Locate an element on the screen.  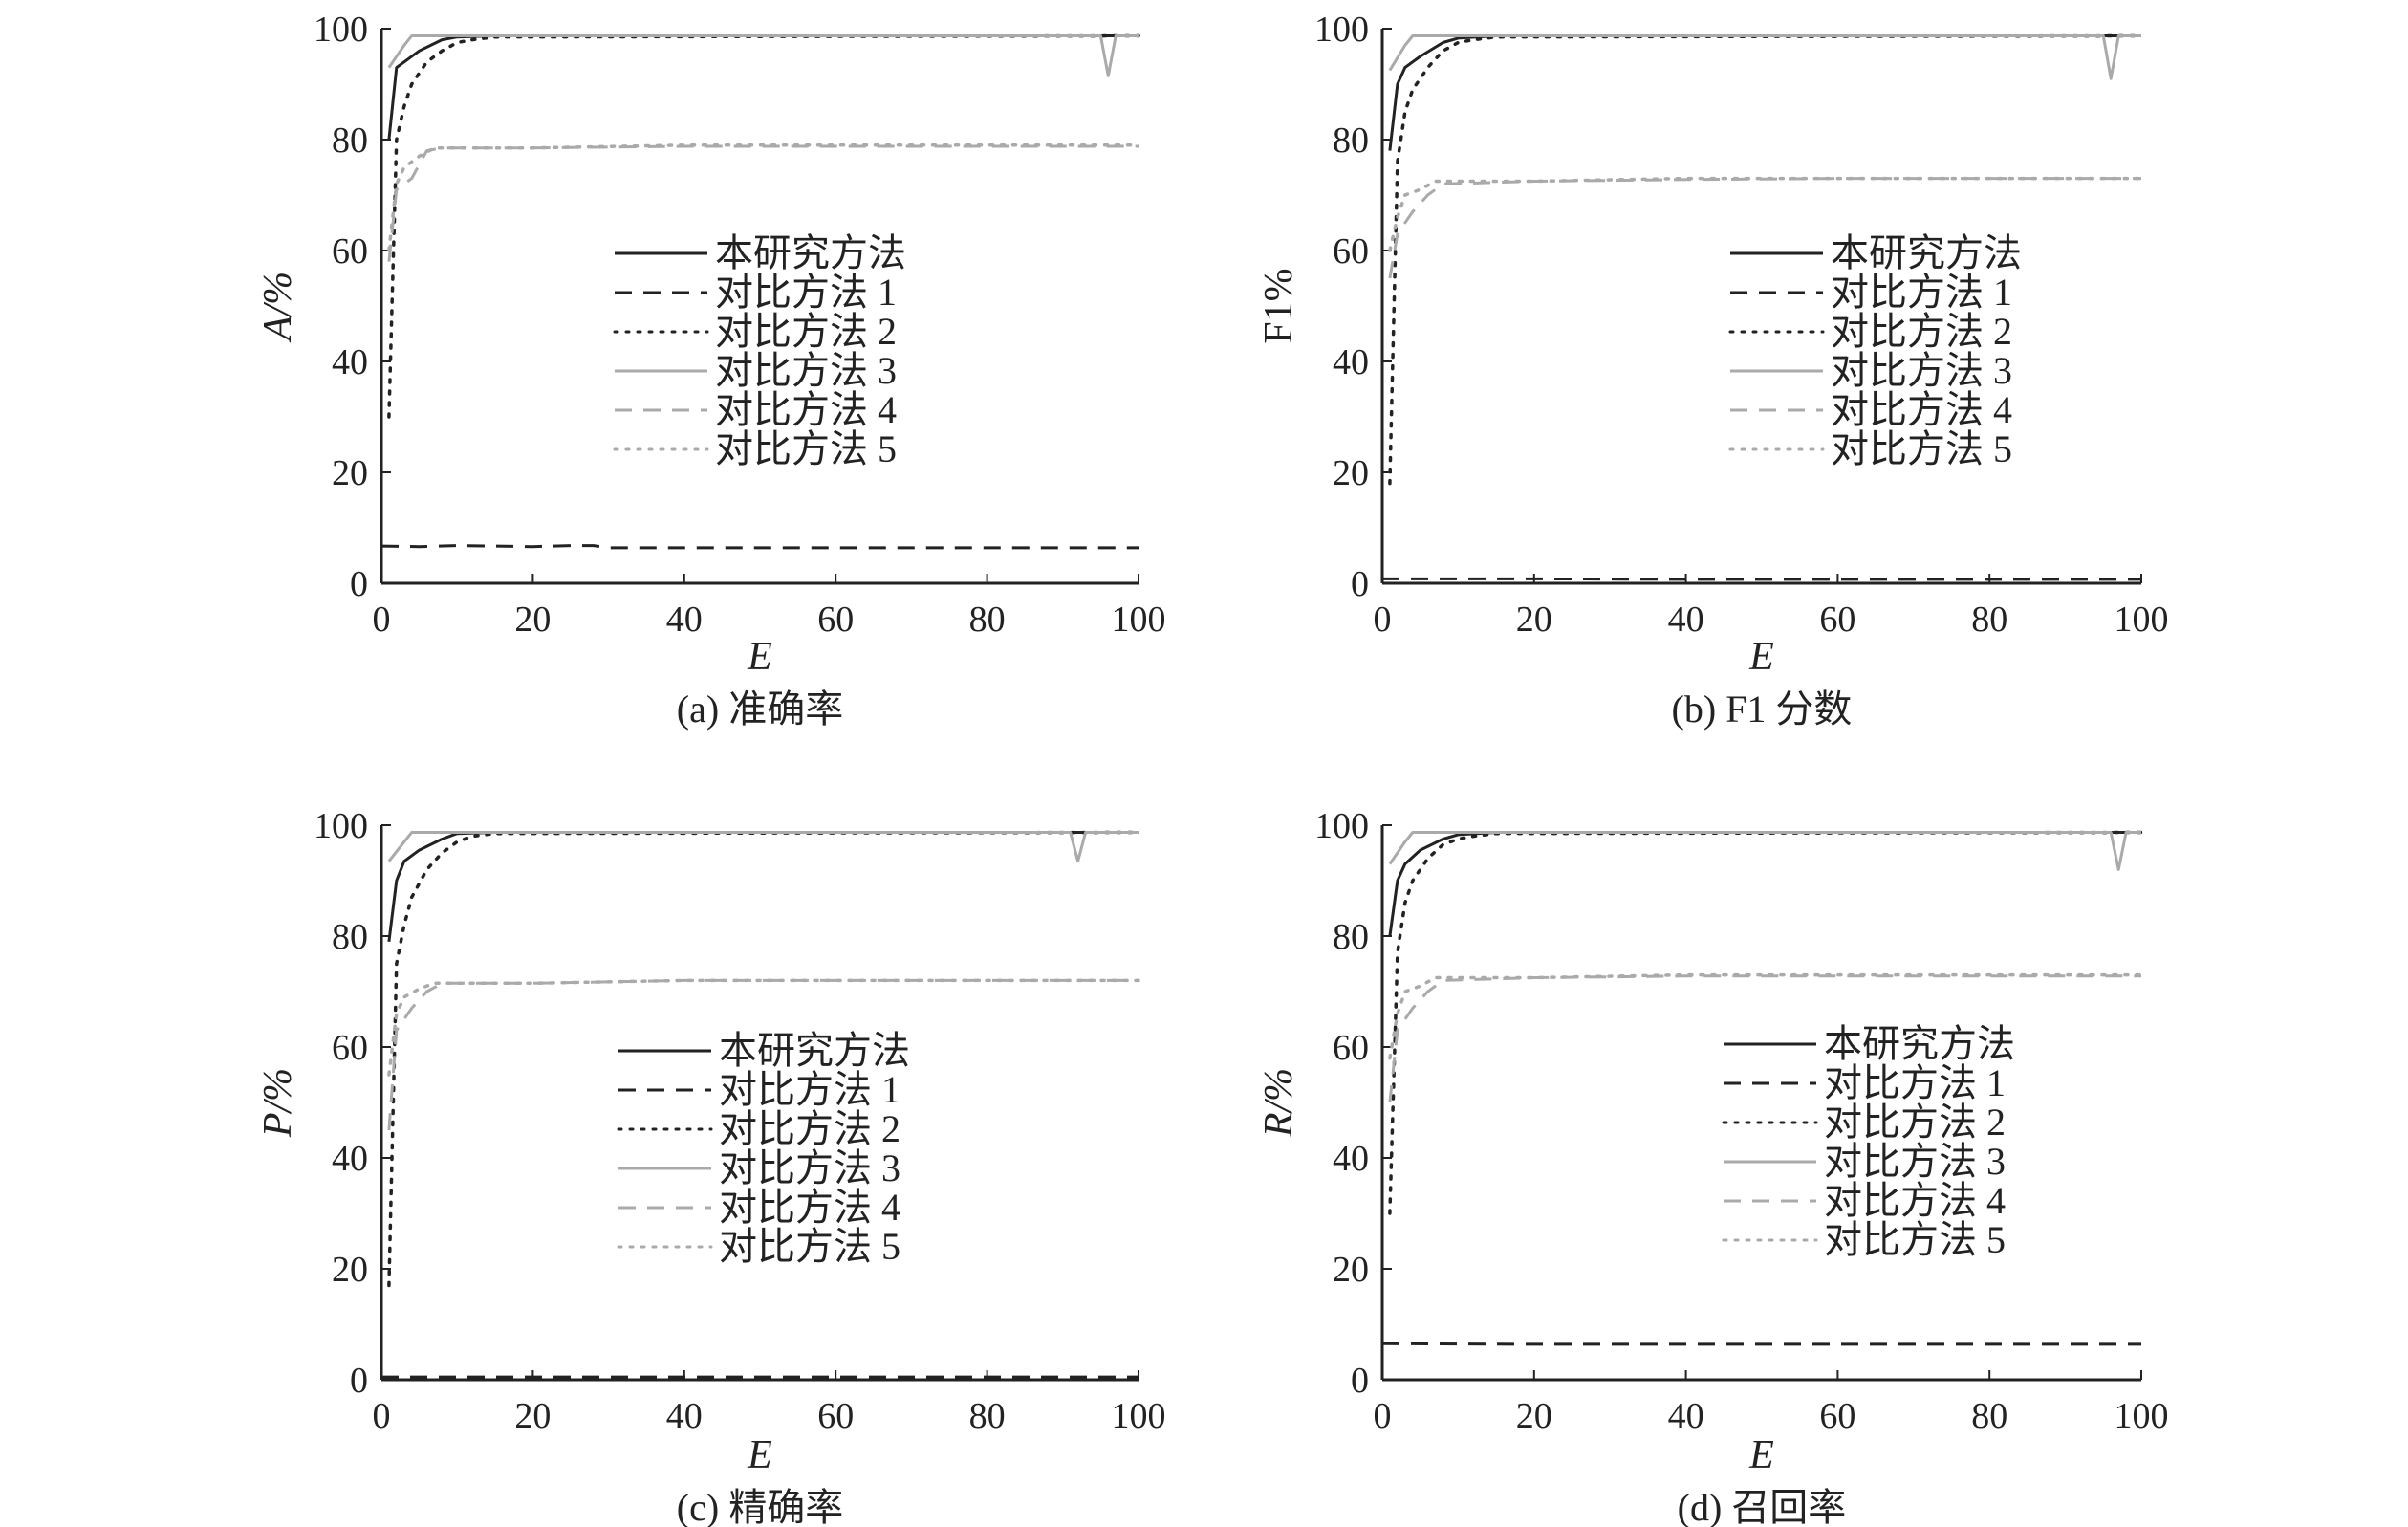
panel-caption: (c) 精确率 is located at coordinates (760, 1506).